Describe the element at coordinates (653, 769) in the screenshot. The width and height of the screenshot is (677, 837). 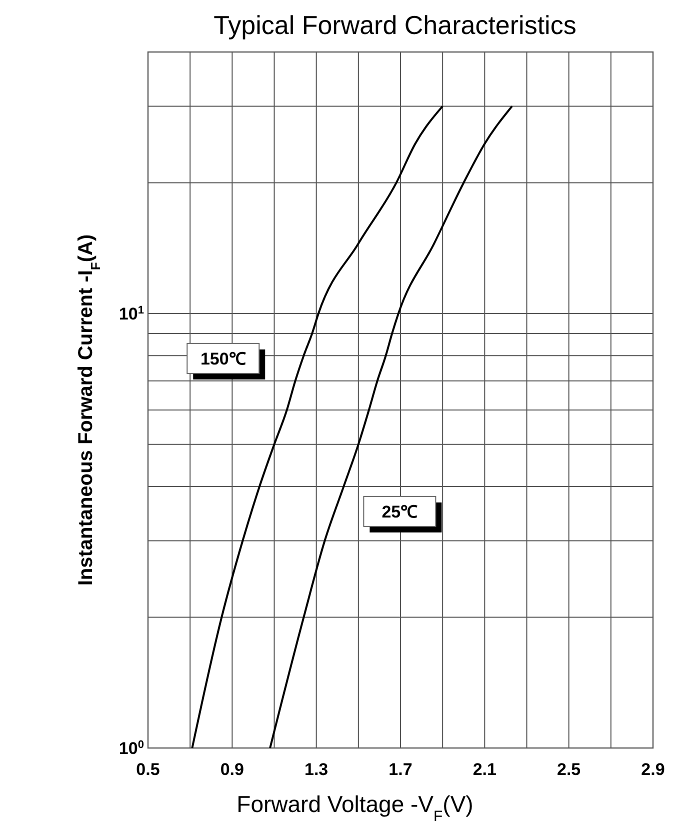
I see `x-tick-label: 2.9` at that location.